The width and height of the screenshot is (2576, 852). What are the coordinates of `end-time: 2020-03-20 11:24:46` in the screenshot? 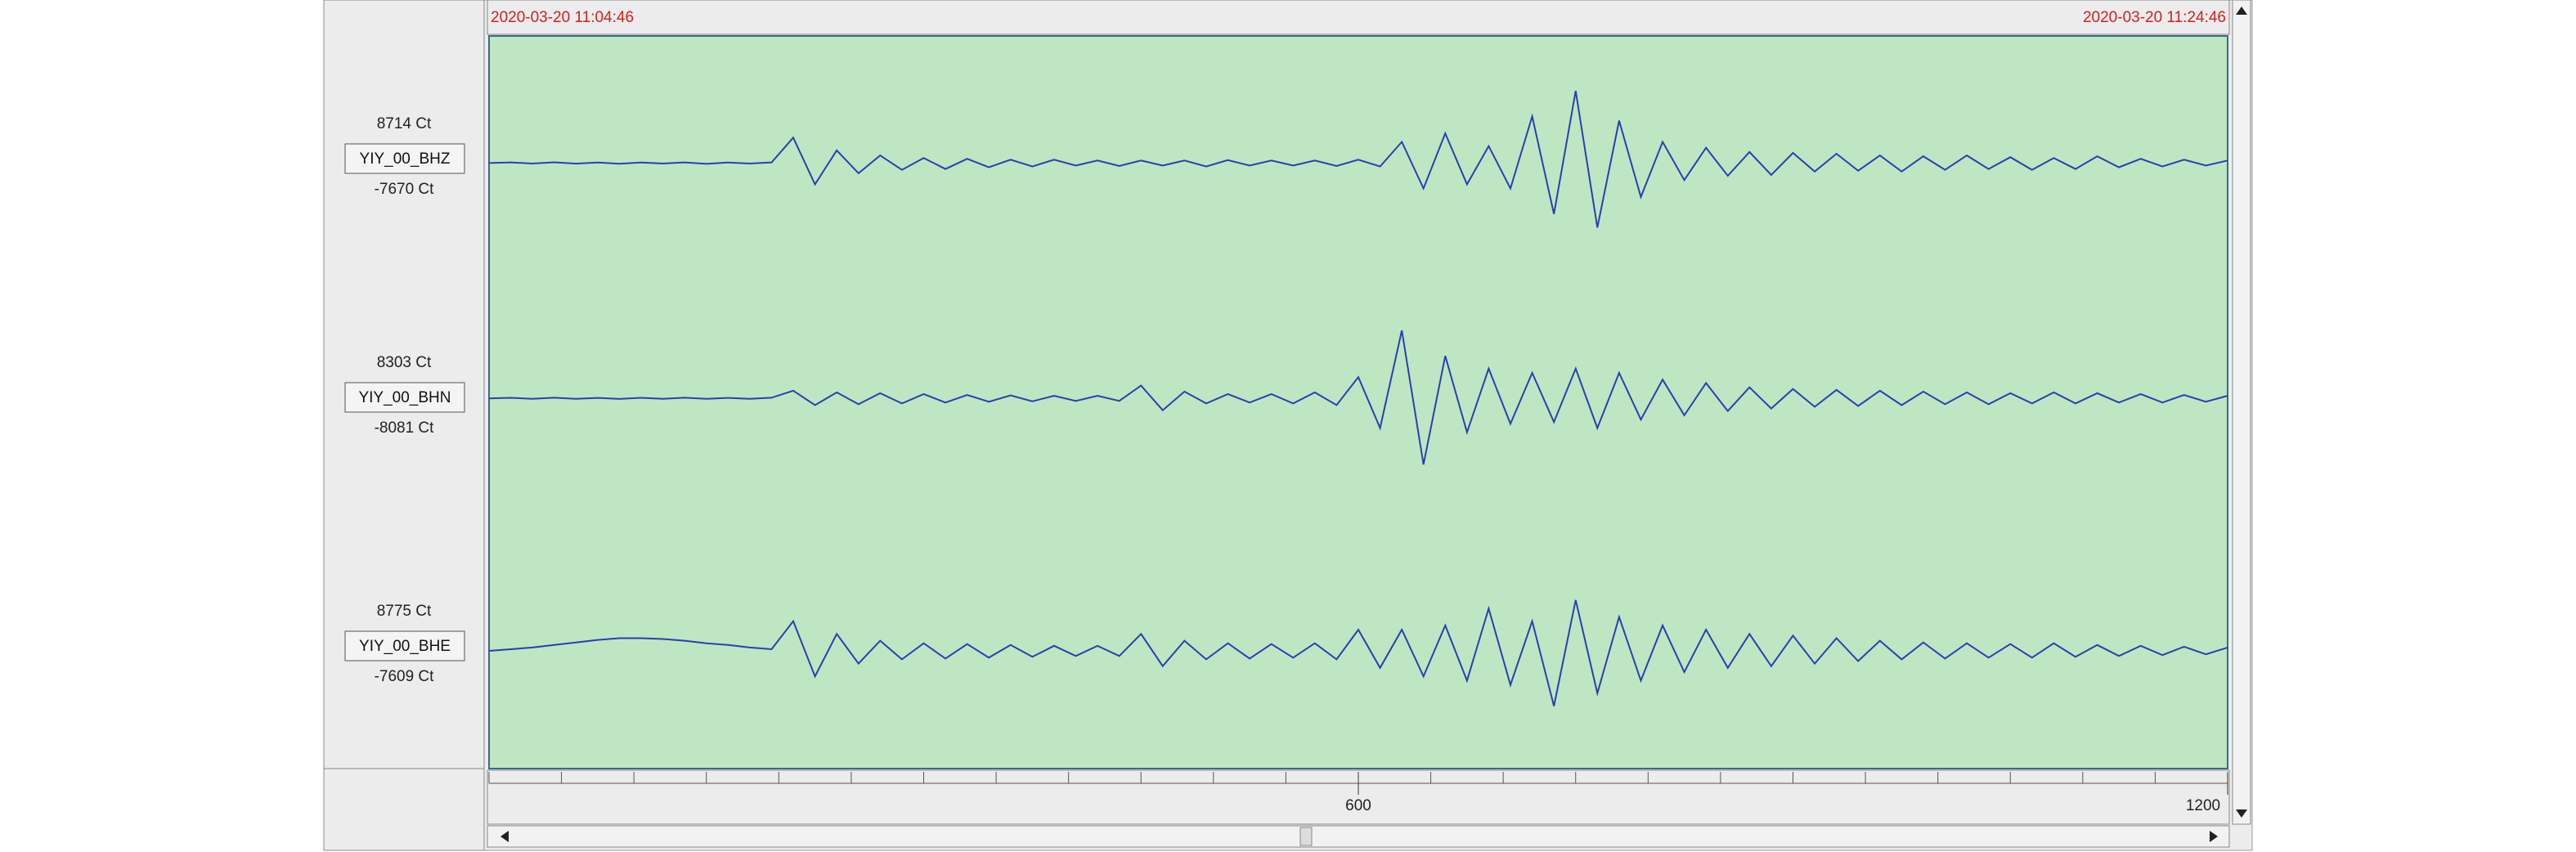 It's located at (2154, 17).